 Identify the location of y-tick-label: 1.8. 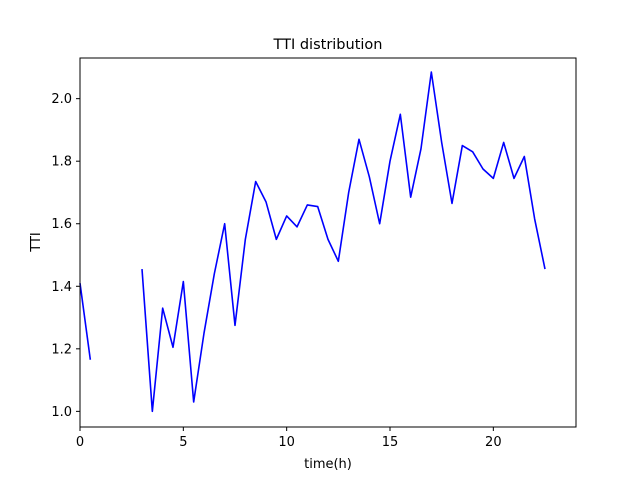
(61, 162).